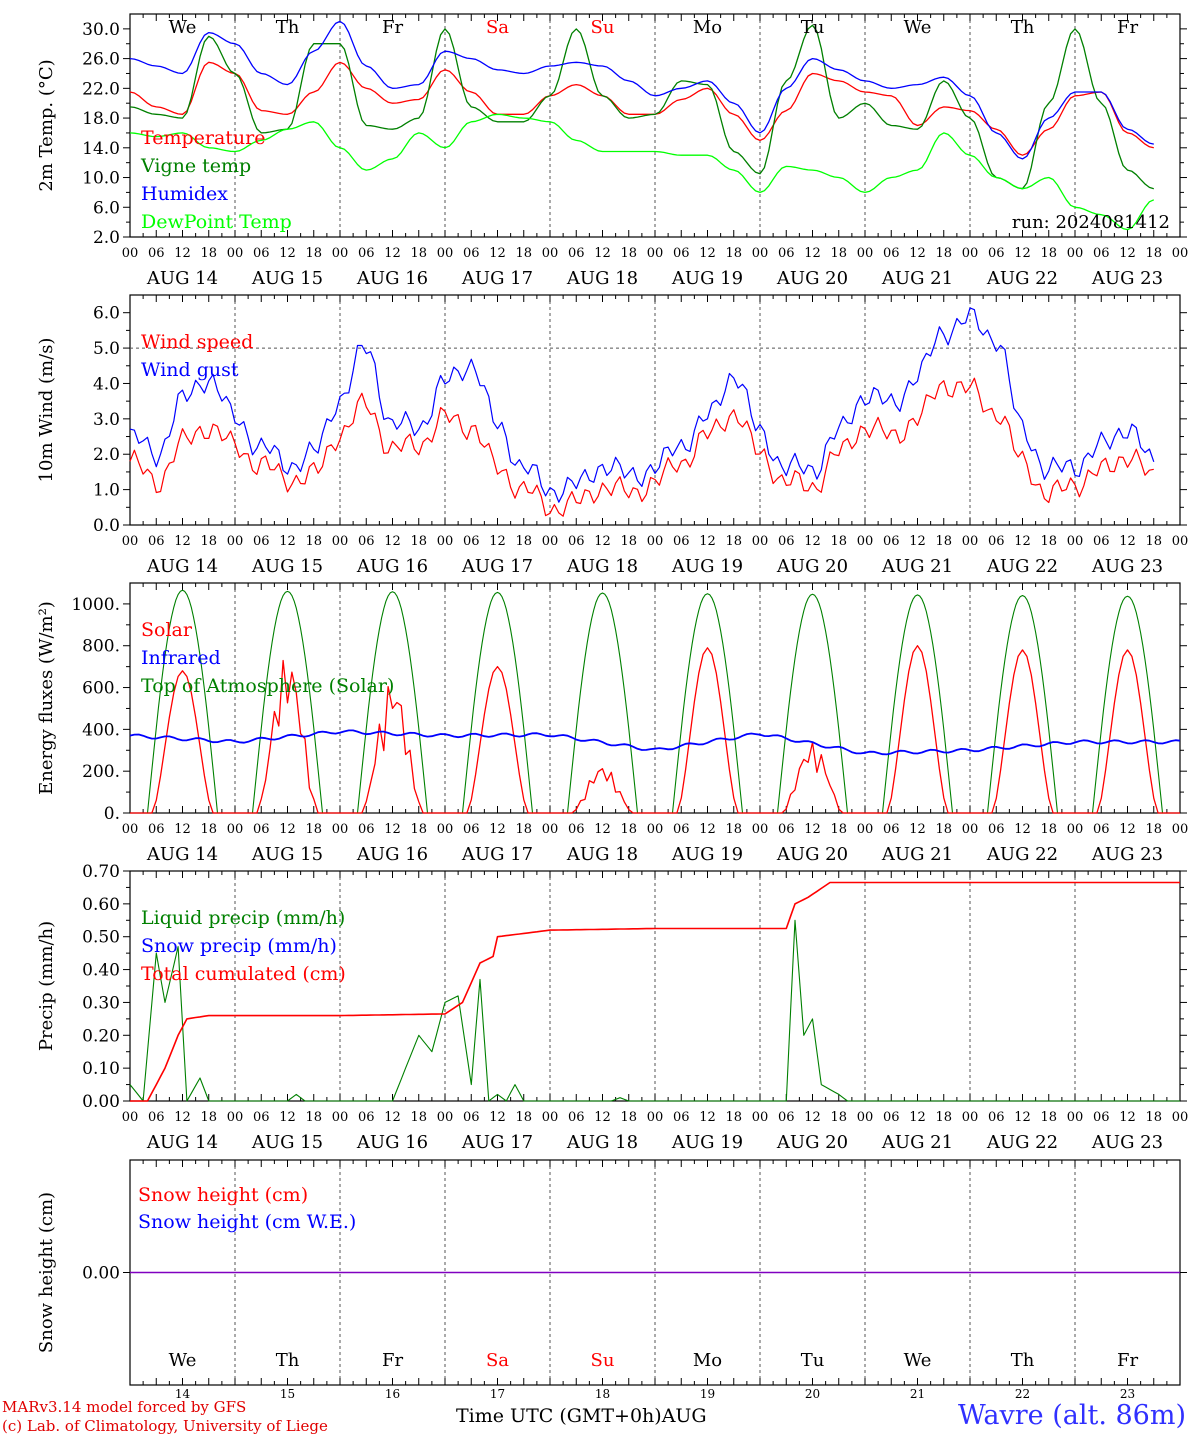  I want to click on y-axis-label: 2m Temp. (°C), so click(46, 125).